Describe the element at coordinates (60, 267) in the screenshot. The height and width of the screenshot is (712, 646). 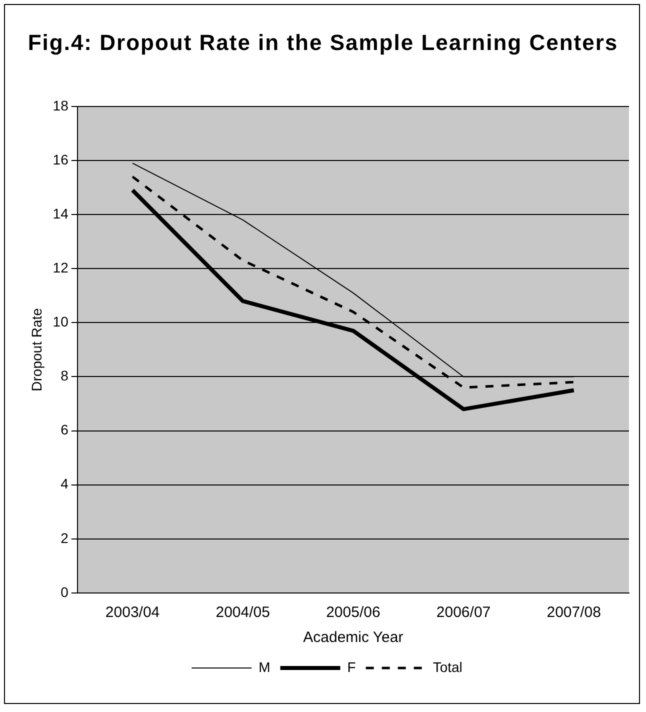
I see `y-tick-label: 12` at that location.